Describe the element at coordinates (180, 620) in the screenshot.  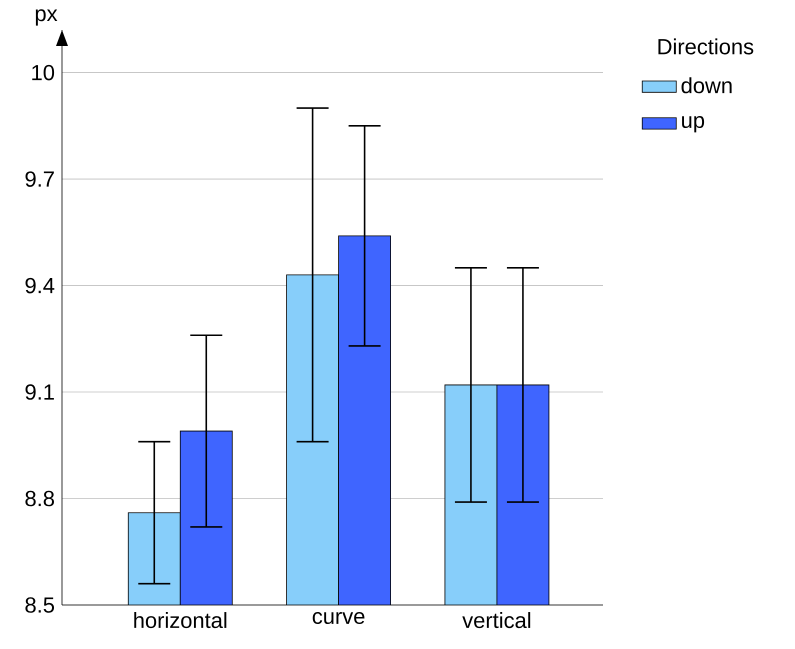
I see `x-tick-label: horizontal` at that location.